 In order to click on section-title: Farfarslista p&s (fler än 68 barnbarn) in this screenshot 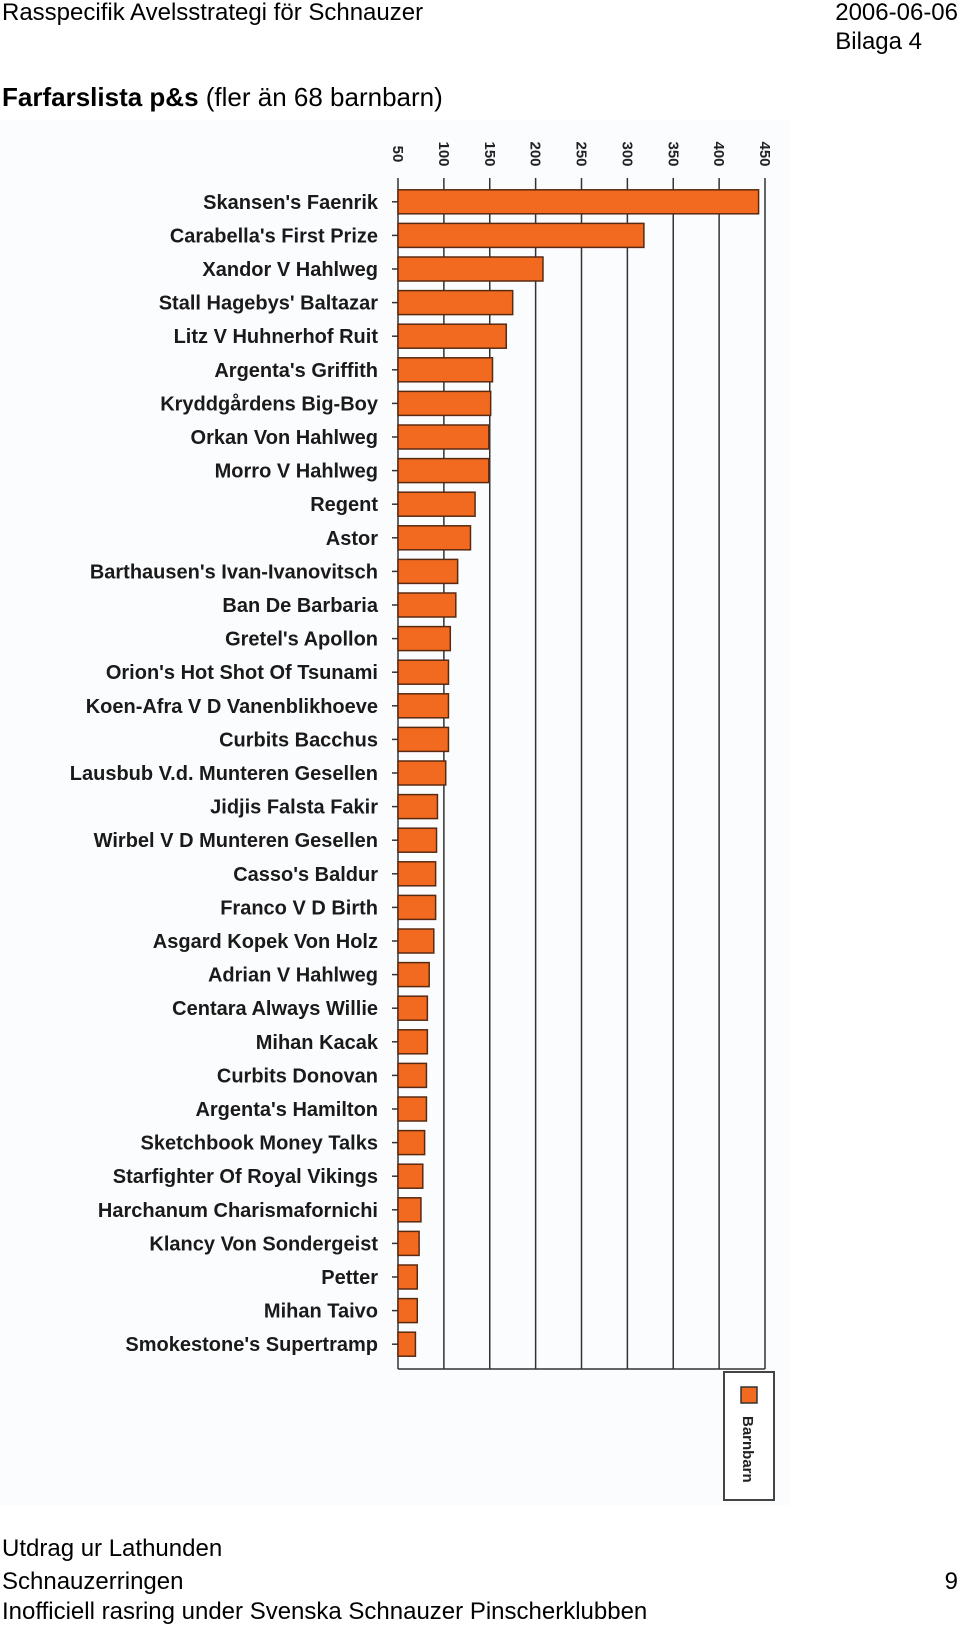, I will do `click(222, 97)`.